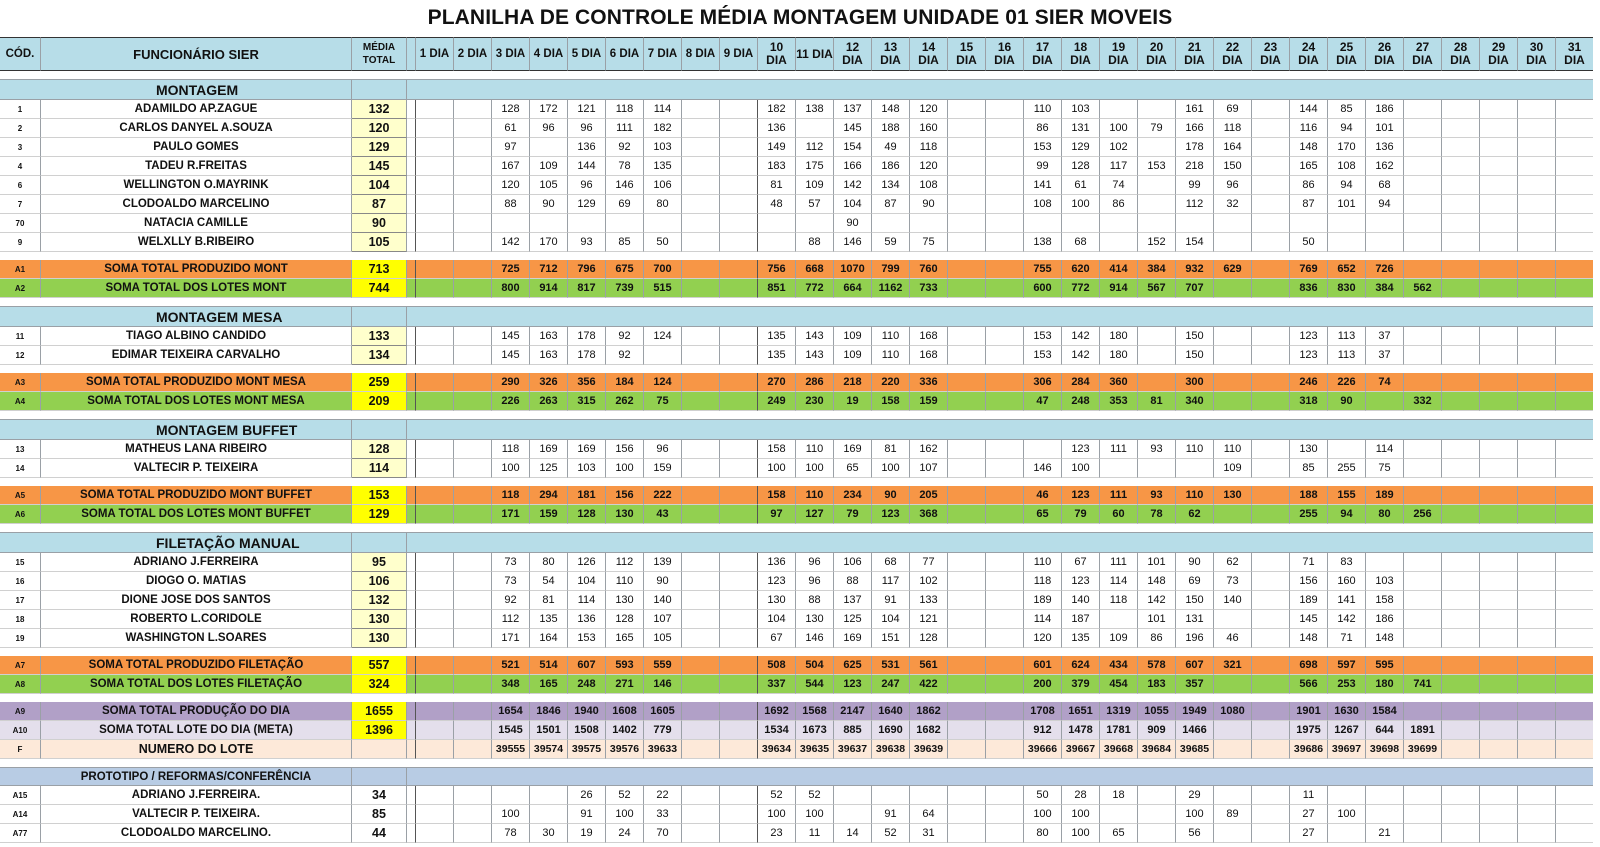 This screenshot has width=1600, height=847. I want to click on header-day: 5 DIA, so click(586, 54).